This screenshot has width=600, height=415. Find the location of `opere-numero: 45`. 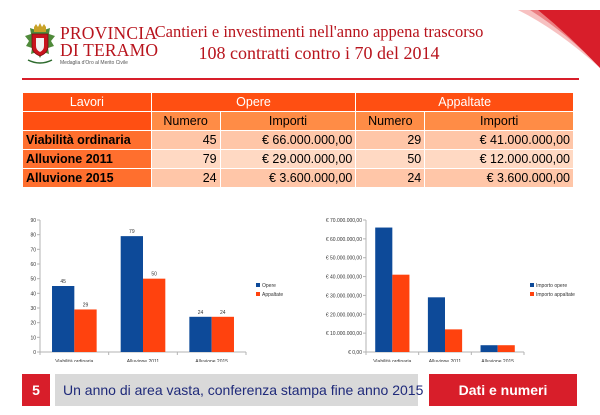

opere-numero: 45 is located at coordinates (185, 140).